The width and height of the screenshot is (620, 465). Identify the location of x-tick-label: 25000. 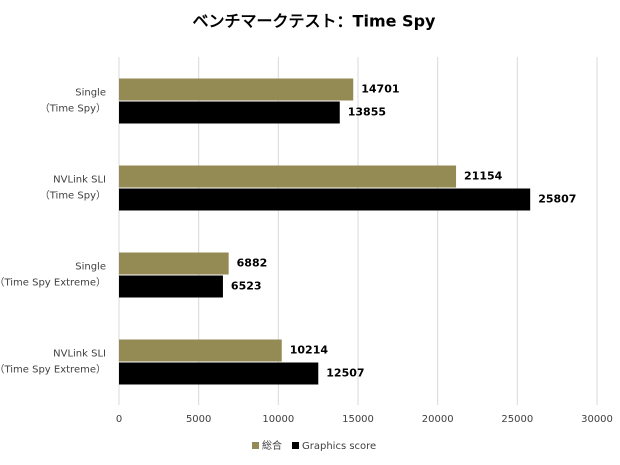
(517, 419).